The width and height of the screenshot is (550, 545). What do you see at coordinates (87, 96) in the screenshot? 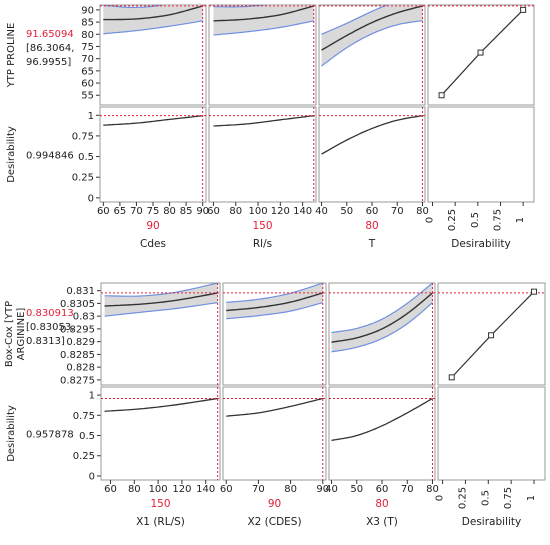
I see `response-ytick-label: 55` at bounding box center [87, 96].